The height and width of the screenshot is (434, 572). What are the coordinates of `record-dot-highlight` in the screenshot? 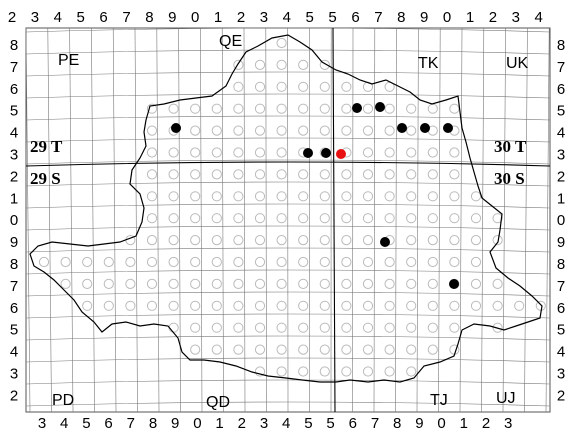 It's located at (341, 154).